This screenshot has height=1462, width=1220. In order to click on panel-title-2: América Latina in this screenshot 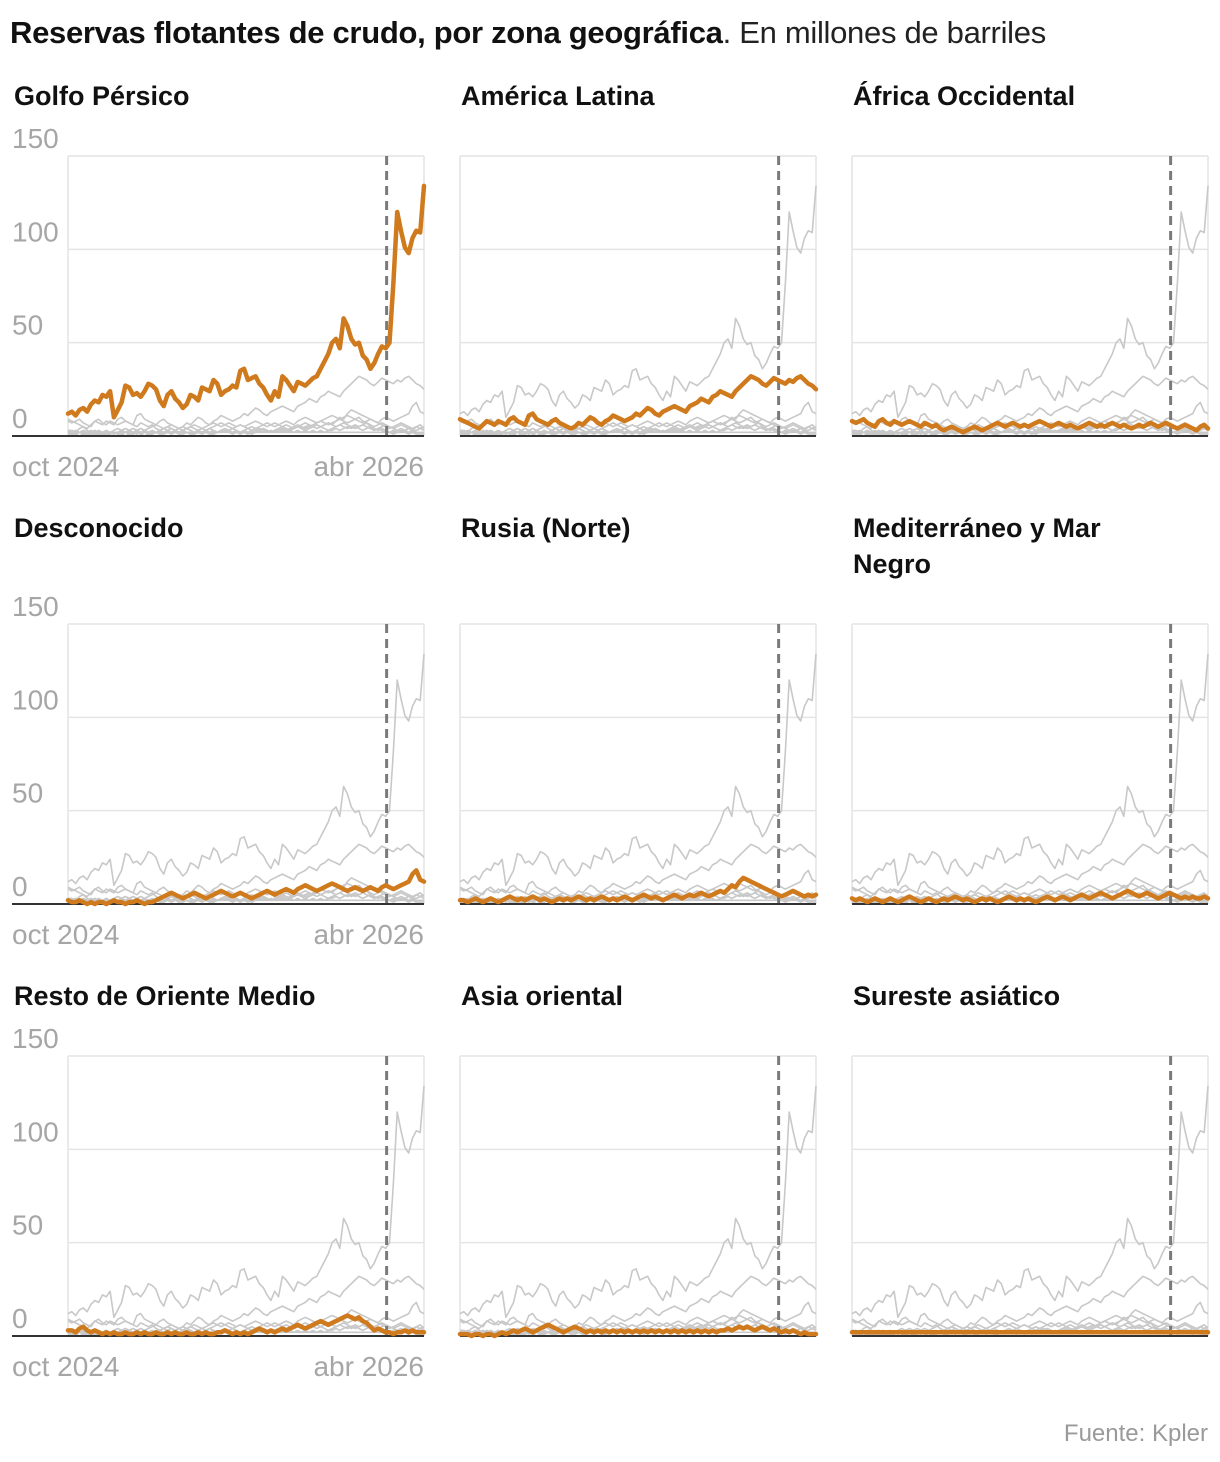, I will do `click(558, 96)`.